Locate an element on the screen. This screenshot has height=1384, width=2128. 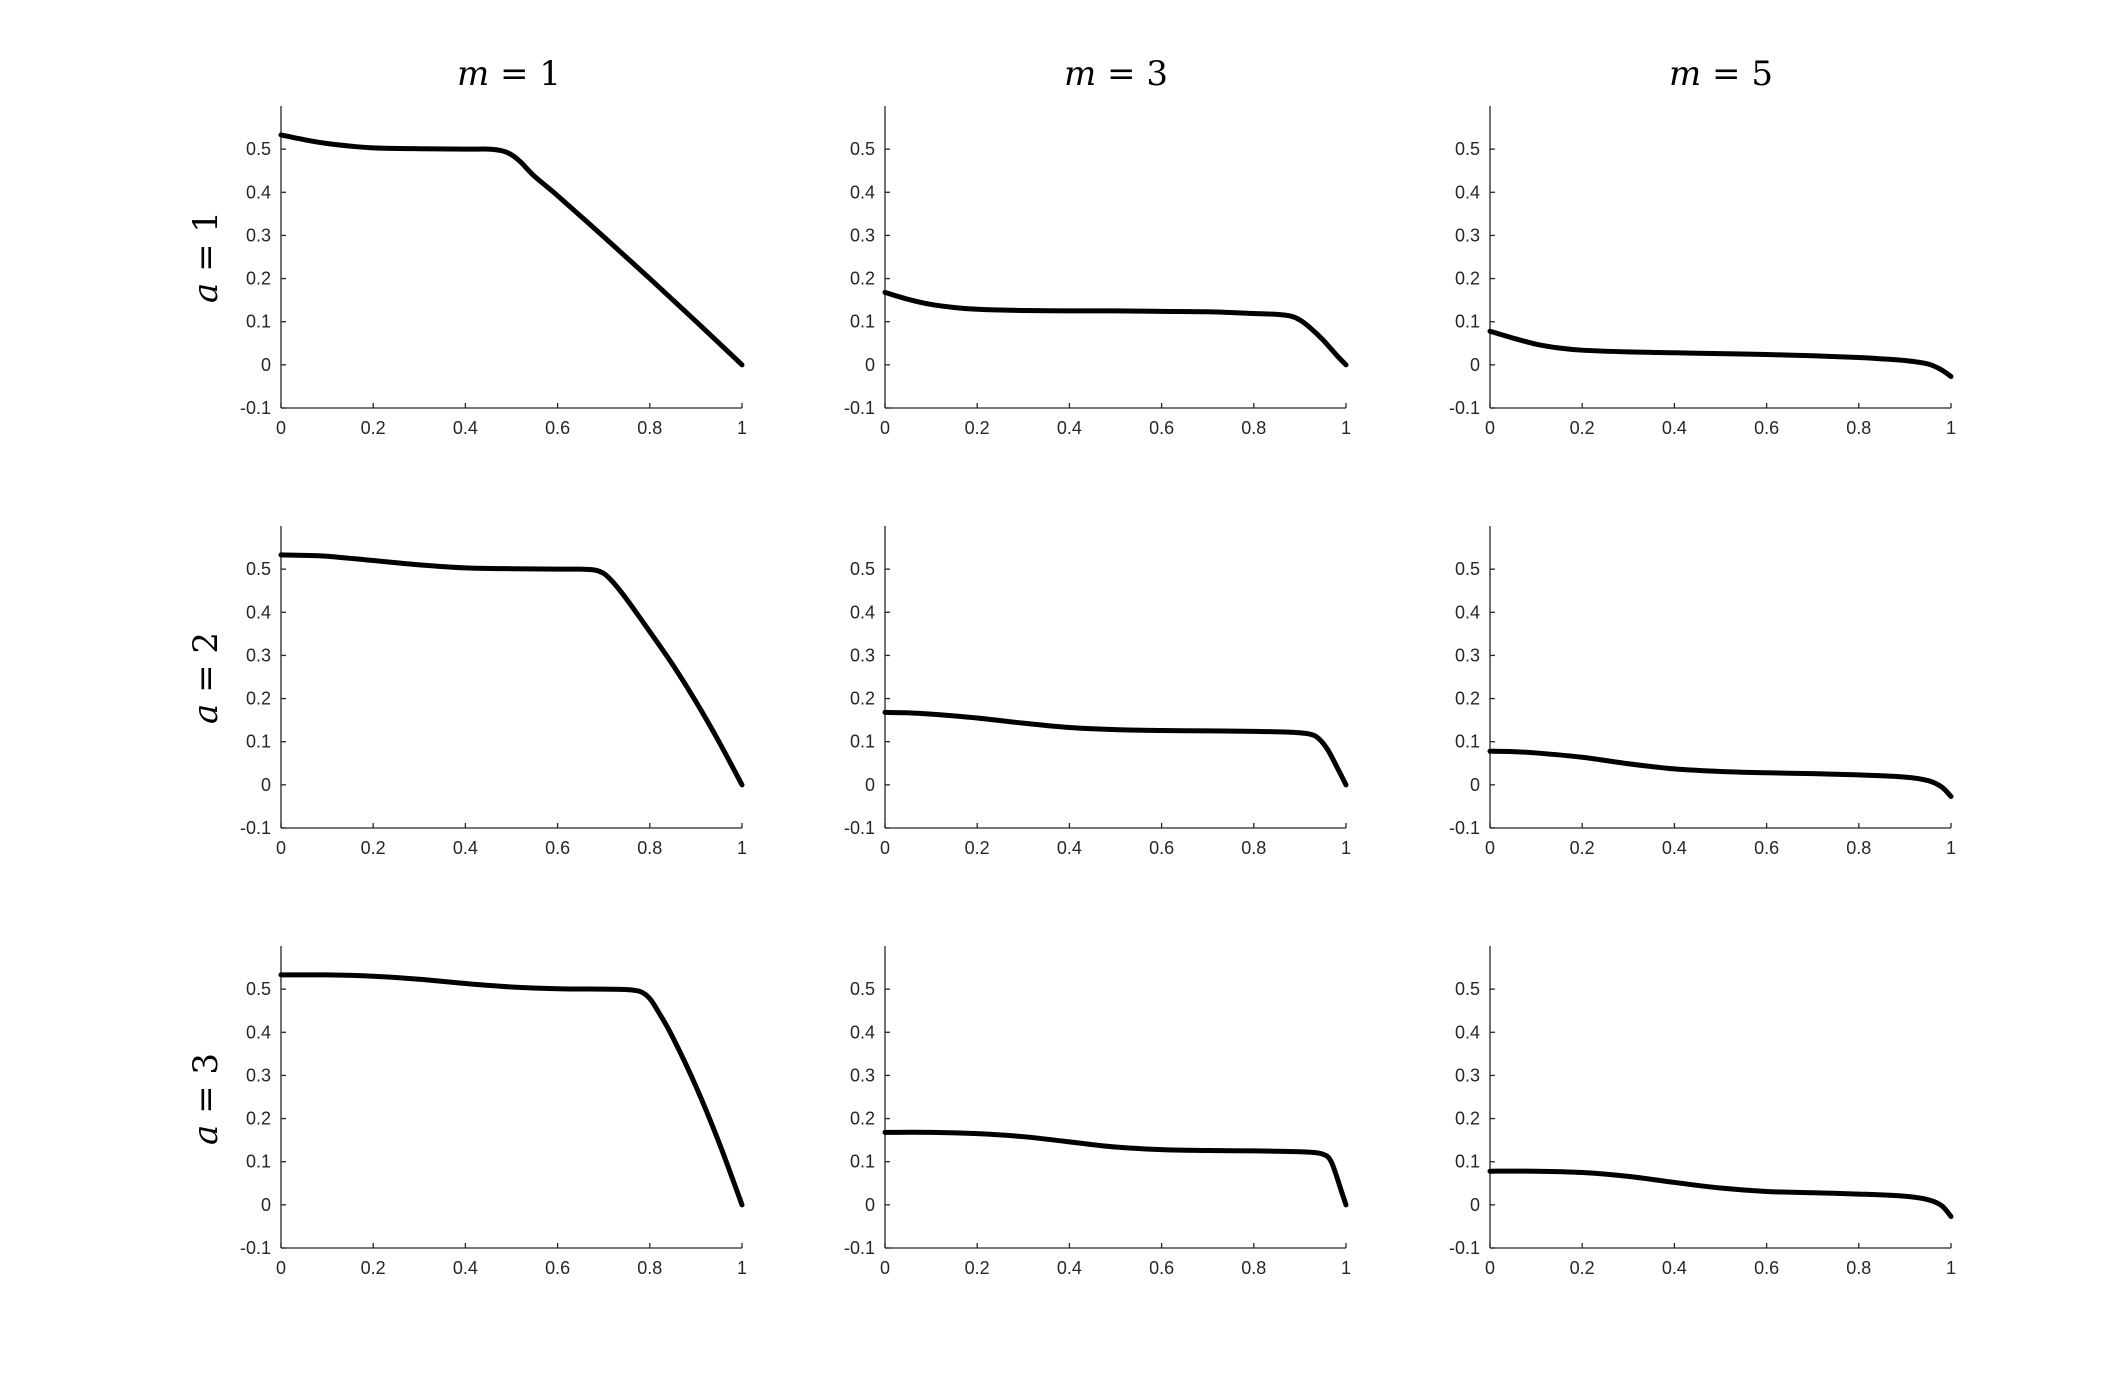
row-label-val: 1 is located at coordinates (206, 222).